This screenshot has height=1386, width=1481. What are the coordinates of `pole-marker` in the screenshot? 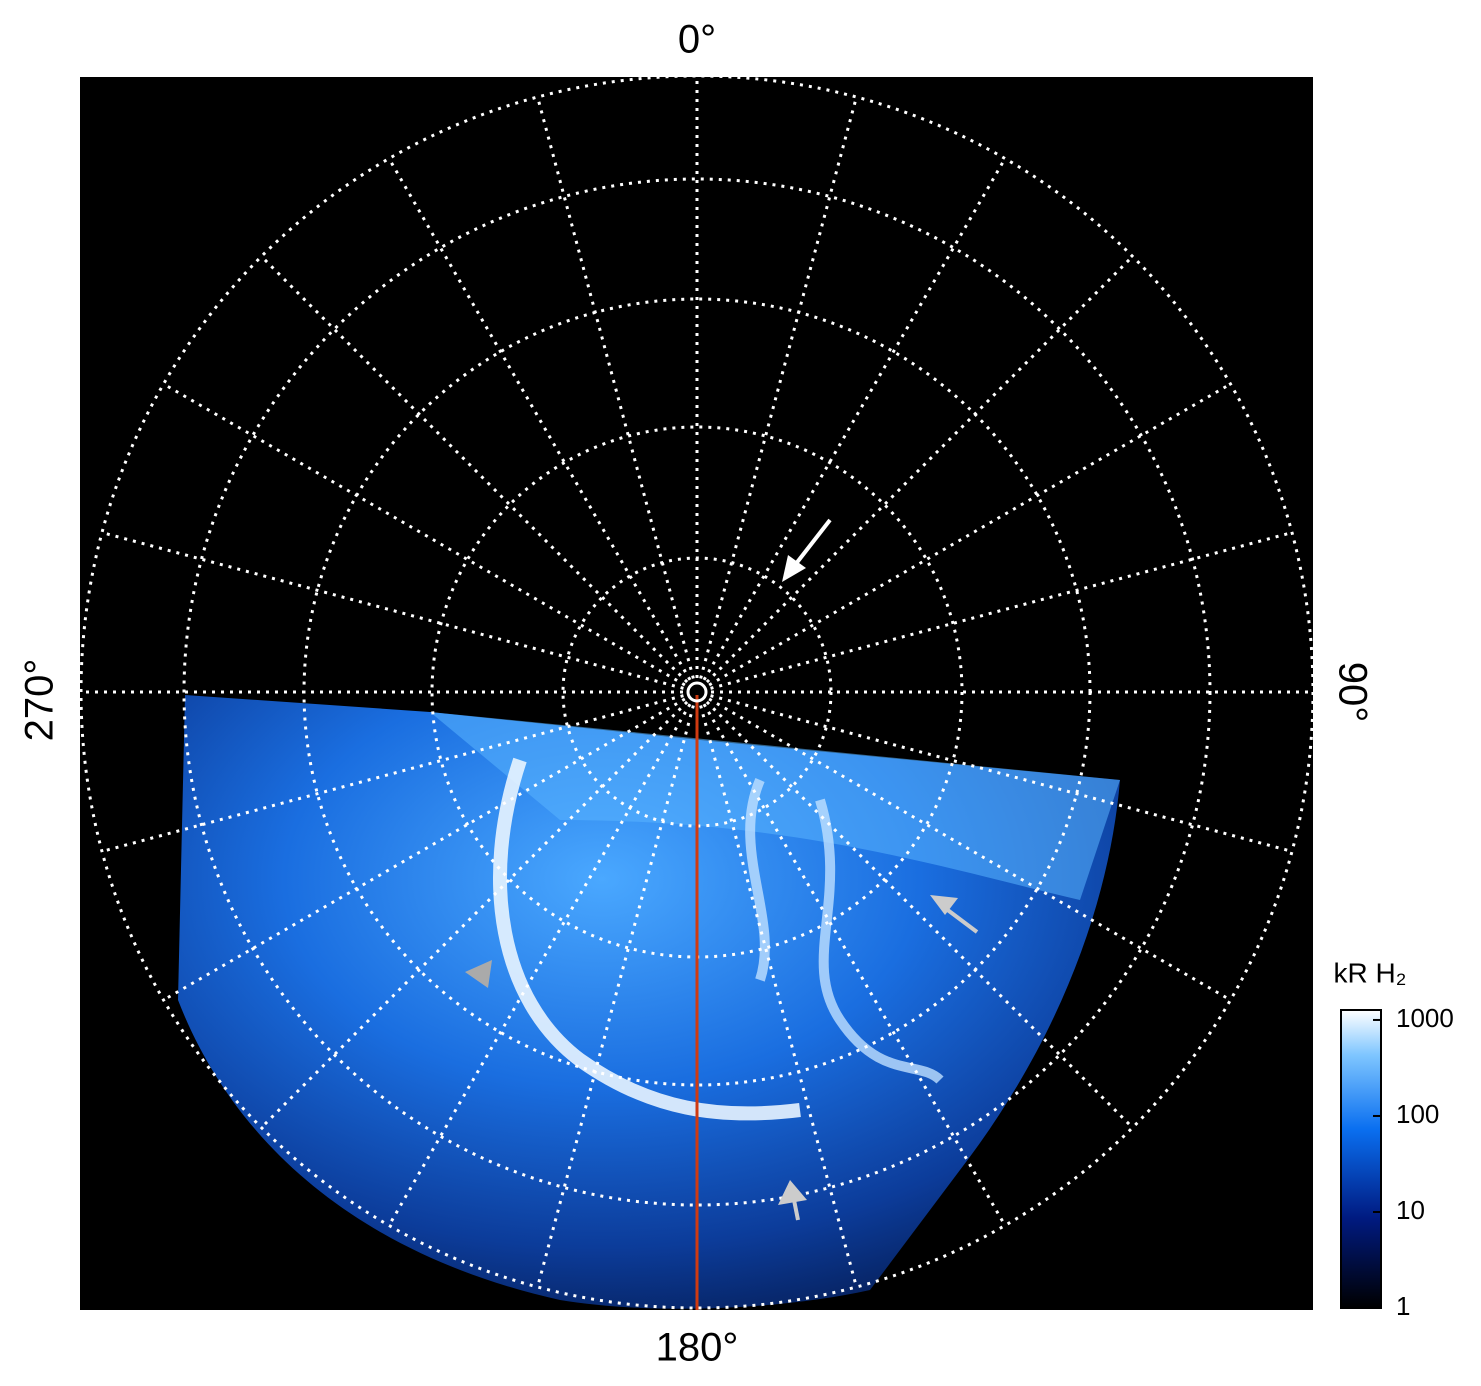 It's located at (697, 692).